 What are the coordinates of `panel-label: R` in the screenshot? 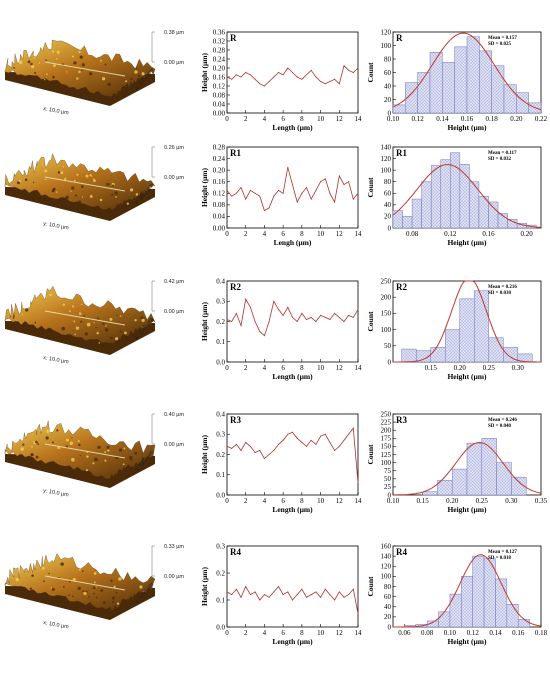 It's located at (399, 38).